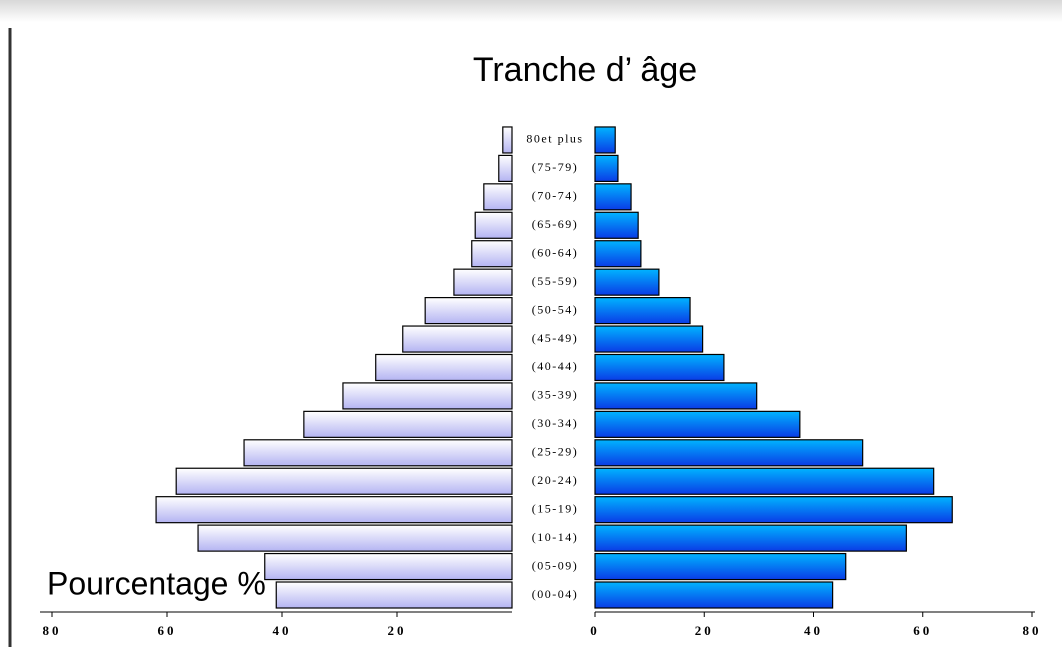 This screenshot has width=1062, height=647. I want to click on chart-title: Tranche d’ âge, so click(585, 70).